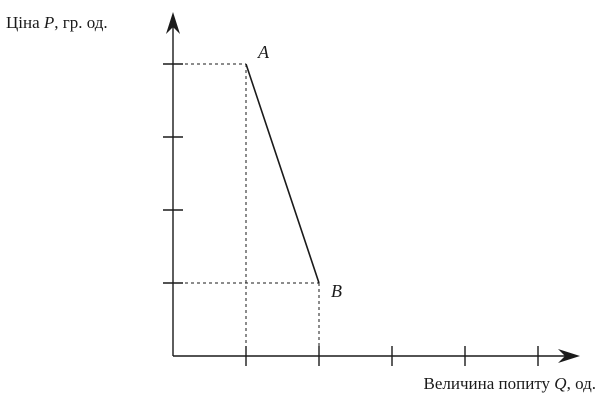  Describe the element at coordinates (489, 383) in the screenshot. I see `x-axis-title-prefix: Величина попиту` at that location.